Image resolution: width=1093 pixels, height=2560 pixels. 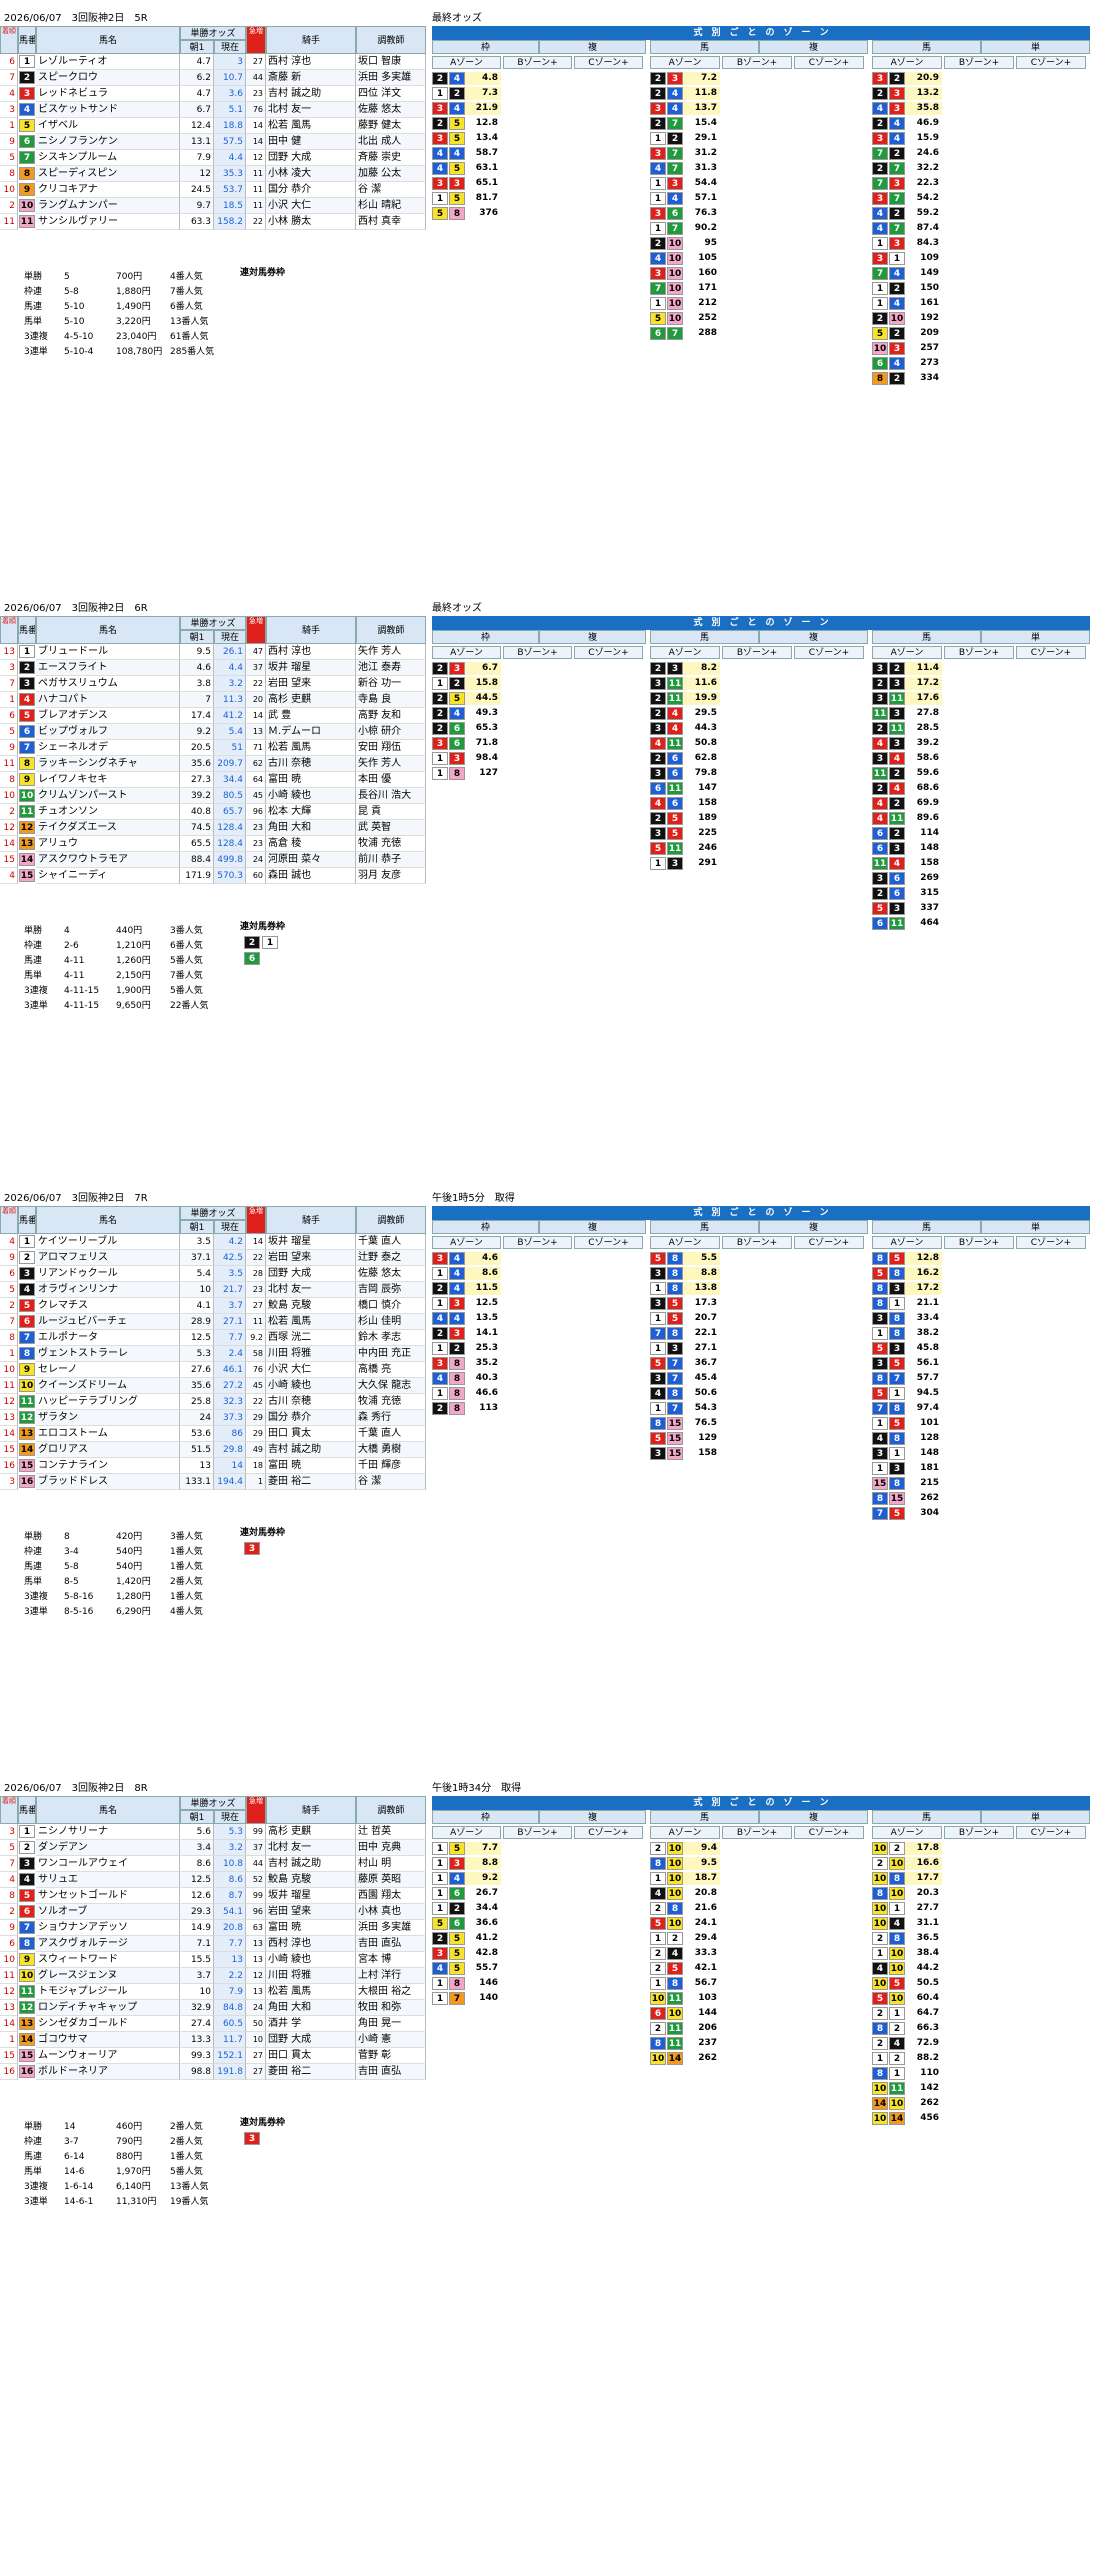 I want to click on zone-odds: 18.7, so click(x=701, y=1878).